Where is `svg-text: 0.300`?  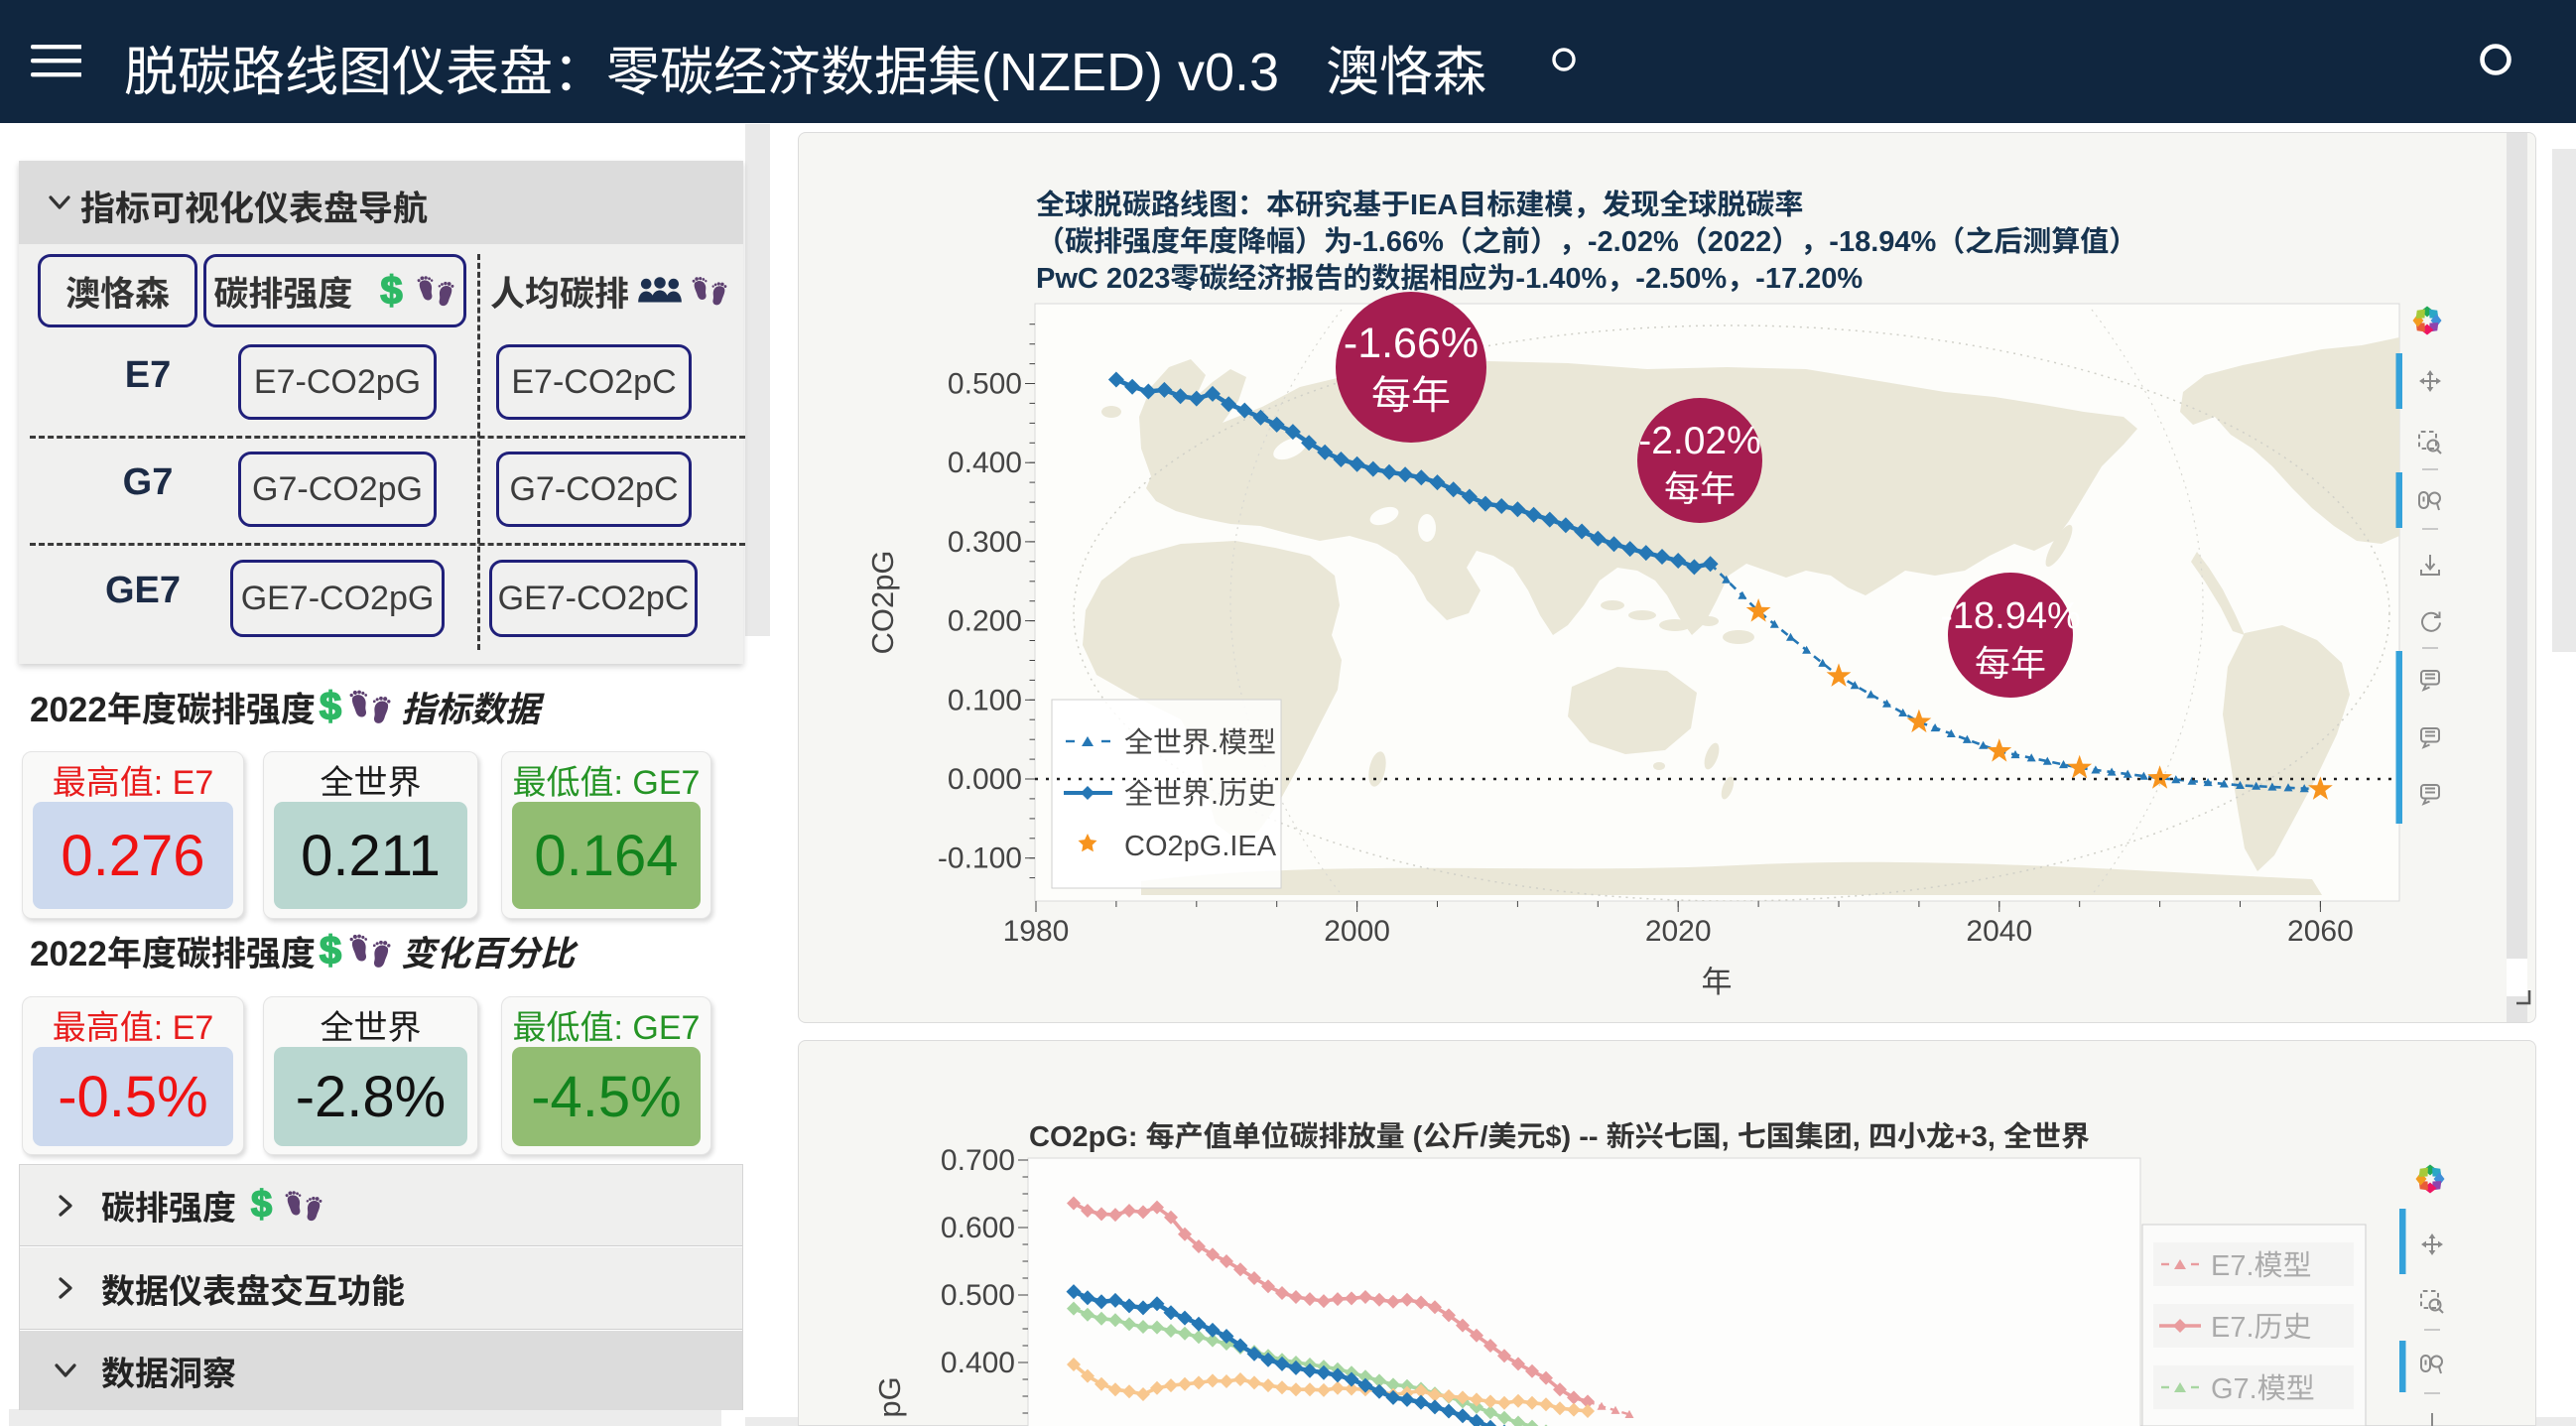
svg-text: 0.300 is located at coordinates (985, 542).